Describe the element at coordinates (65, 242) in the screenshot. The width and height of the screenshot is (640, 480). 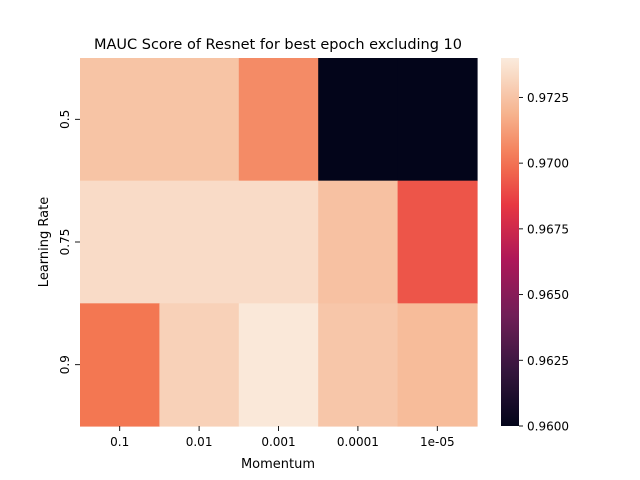
I see `y-tick-label: 0.75` at that location.